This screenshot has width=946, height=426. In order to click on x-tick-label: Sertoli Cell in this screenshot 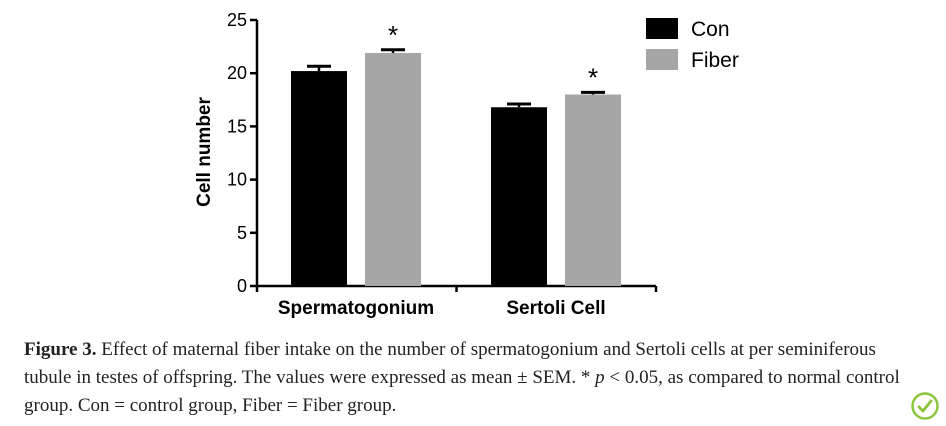, I will do `click(555, 308)`.